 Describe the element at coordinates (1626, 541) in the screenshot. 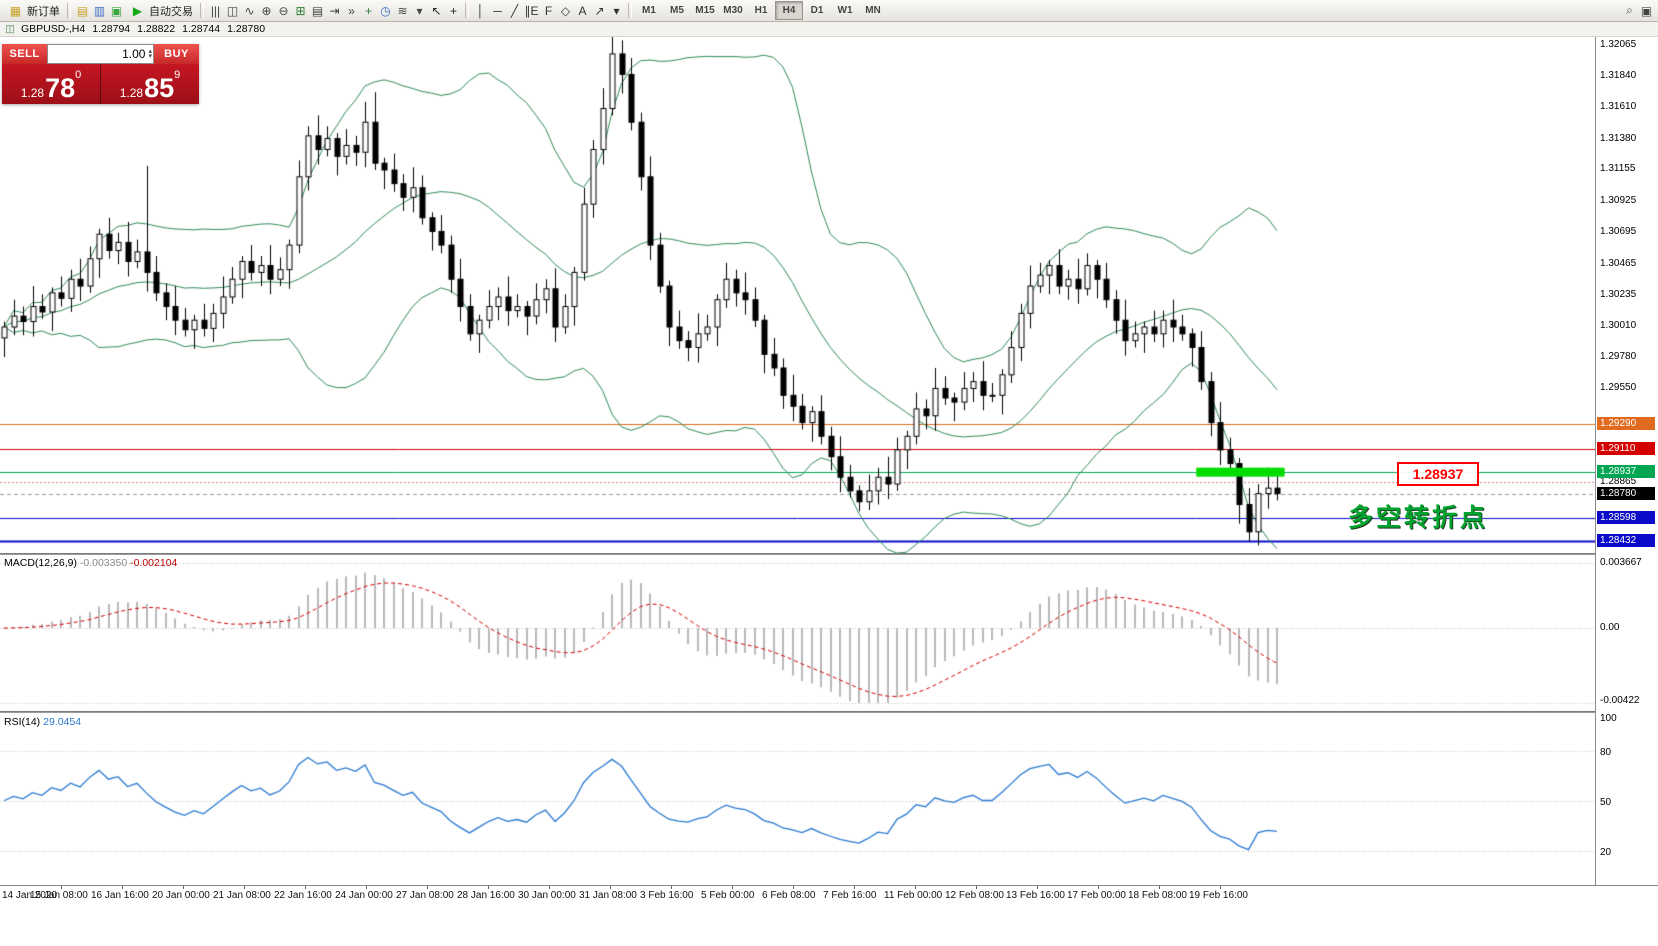

I see `price-level-badge: 1.28432` at that location.